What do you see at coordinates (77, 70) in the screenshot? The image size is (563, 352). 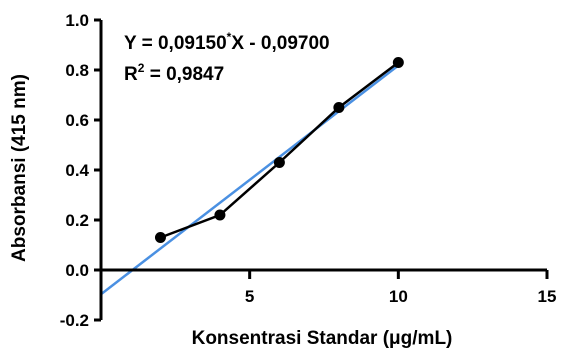 I see `y-tick-label: 0.8` at bounding box center [77, 70].